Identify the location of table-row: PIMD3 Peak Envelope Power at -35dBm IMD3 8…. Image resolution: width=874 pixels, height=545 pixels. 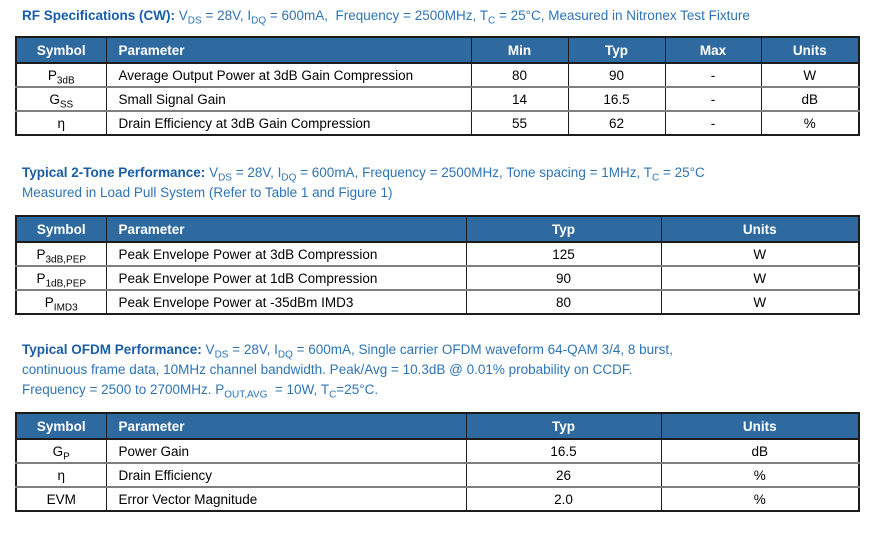
(437, 301).